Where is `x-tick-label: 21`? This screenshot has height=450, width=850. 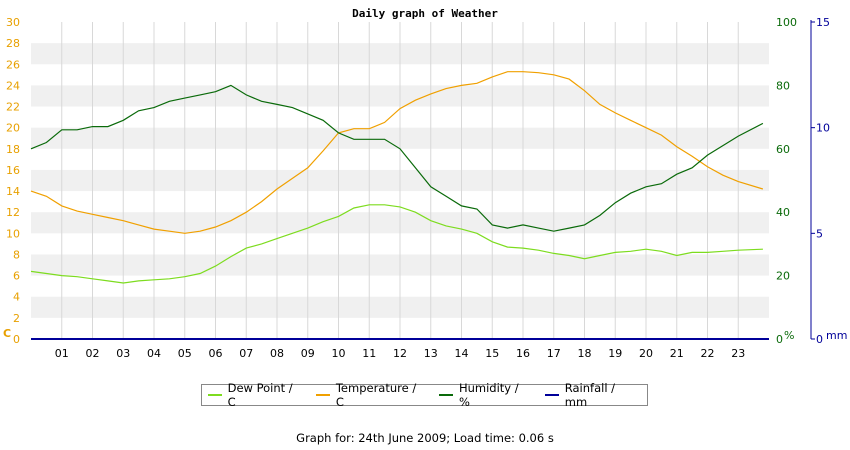 x-tick-label: 21 is located at coordinates (677, 353).